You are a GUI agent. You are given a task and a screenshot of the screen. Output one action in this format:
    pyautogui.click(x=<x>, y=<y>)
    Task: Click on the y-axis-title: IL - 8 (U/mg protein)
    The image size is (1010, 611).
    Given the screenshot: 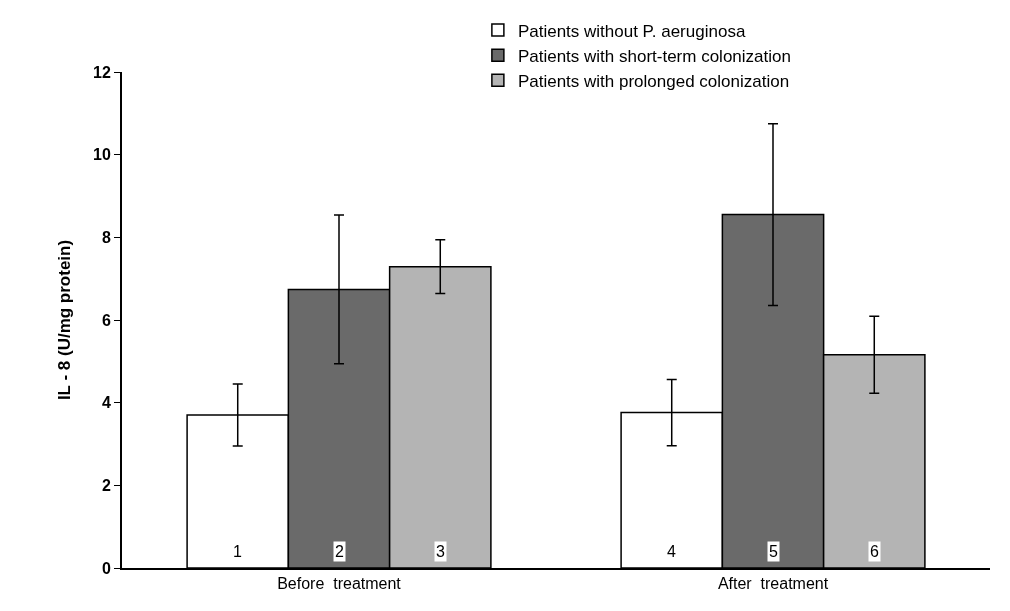 What is the action you would take?
    pyautogui.click(x=65, y=320)
    